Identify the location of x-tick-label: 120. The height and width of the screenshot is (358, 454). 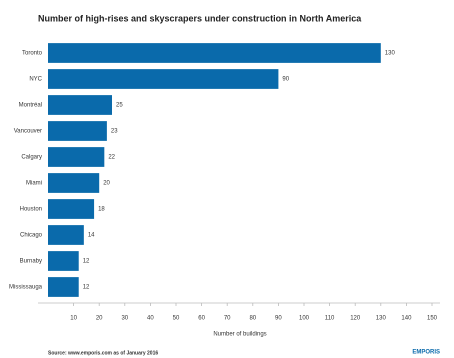
(355, 319).